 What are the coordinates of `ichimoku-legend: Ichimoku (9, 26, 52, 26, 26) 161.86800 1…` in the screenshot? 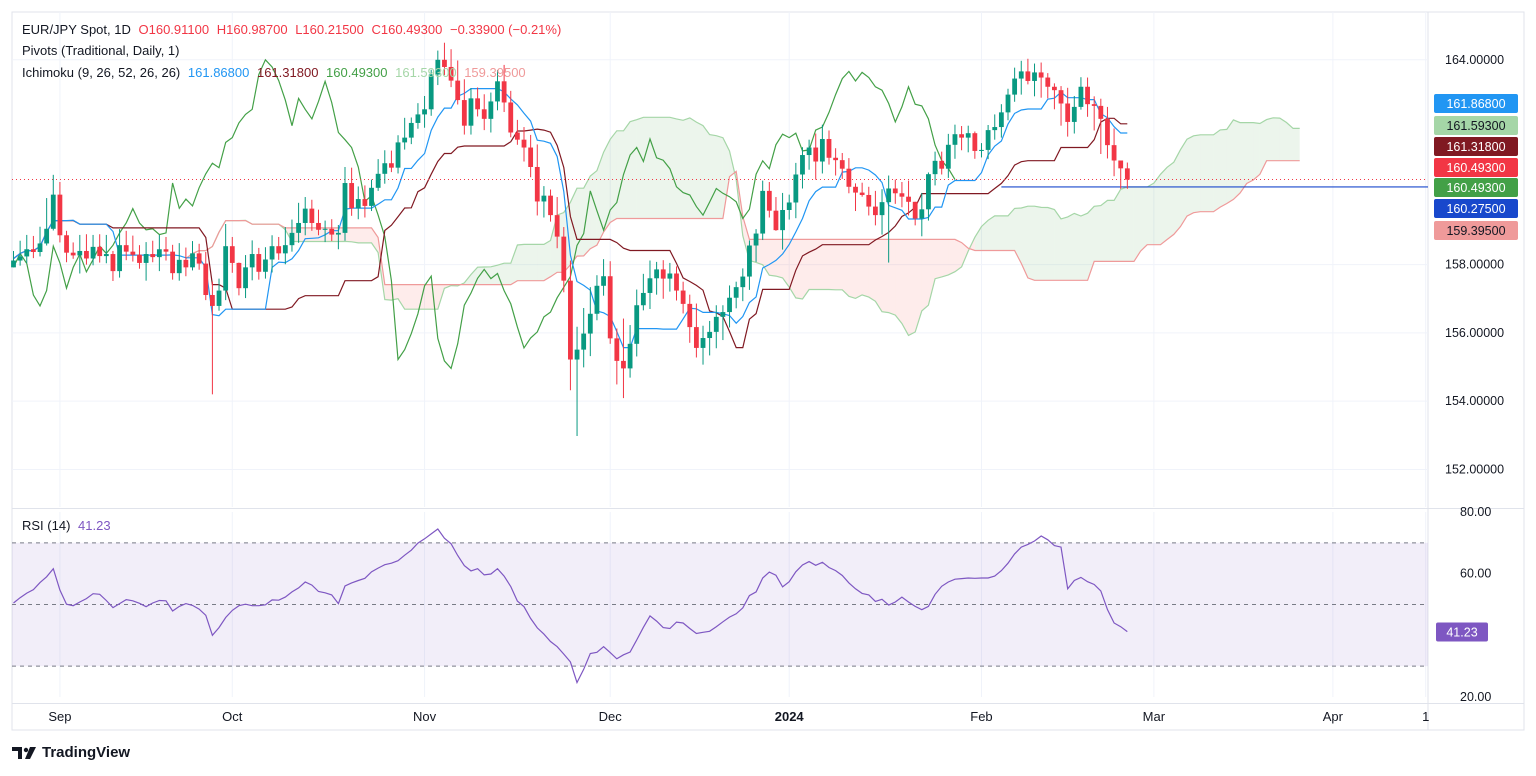 It's located at (276, 73).